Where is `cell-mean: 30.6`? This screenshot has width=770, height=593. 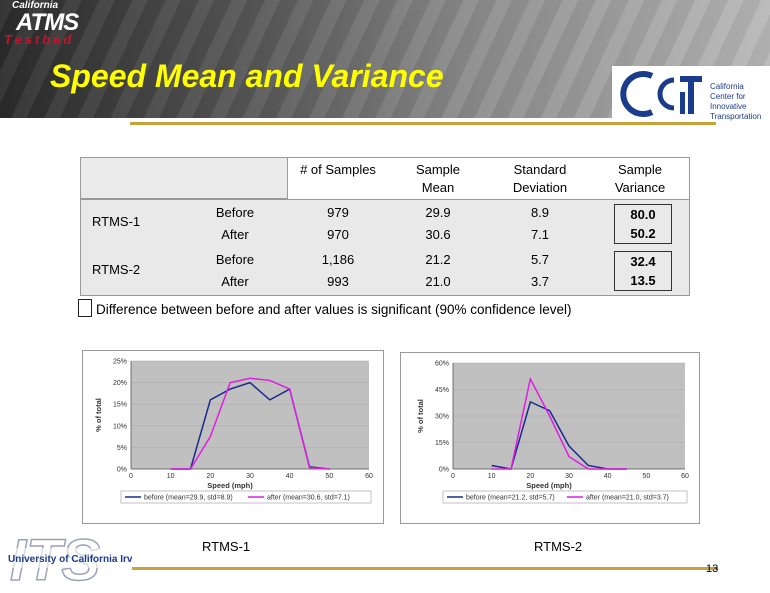 cell-mean: 30.6 is located at coordinates (438, 234).